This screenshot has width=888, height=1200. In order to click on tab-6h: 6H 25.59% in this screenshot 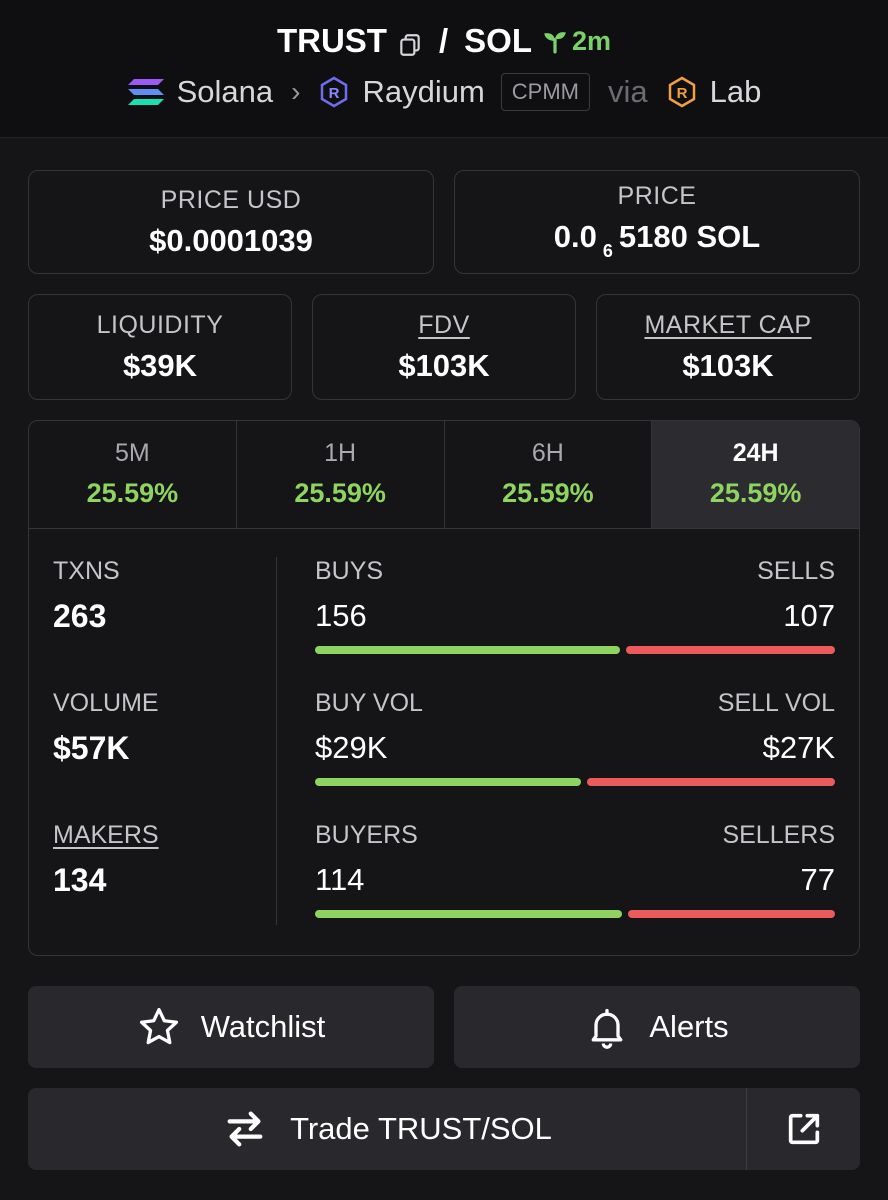, I will do `click(549, 474)`.